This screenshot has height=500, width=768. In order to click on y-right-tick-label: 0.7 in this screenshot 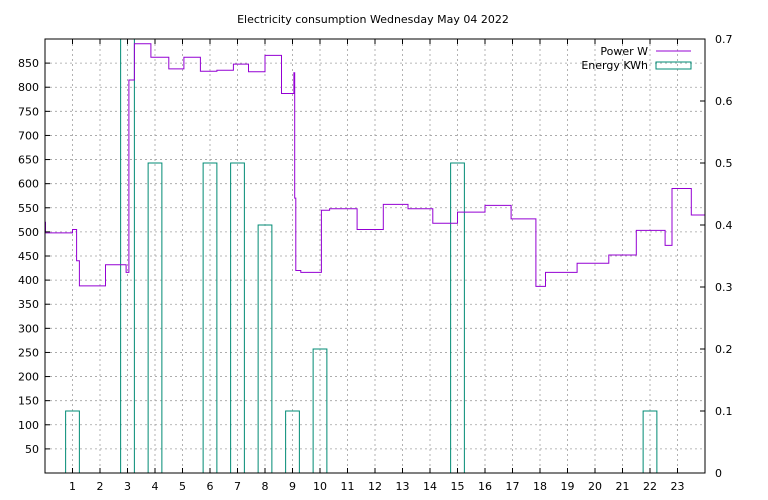, I will do `click(724, 39)`.